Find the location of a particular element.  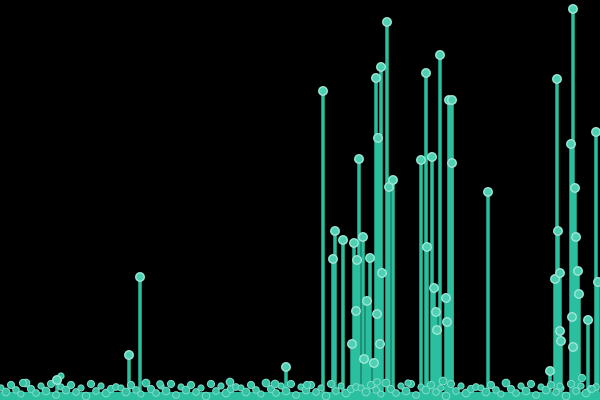

baseline-noise-layer is located at coordinates (300, 386).